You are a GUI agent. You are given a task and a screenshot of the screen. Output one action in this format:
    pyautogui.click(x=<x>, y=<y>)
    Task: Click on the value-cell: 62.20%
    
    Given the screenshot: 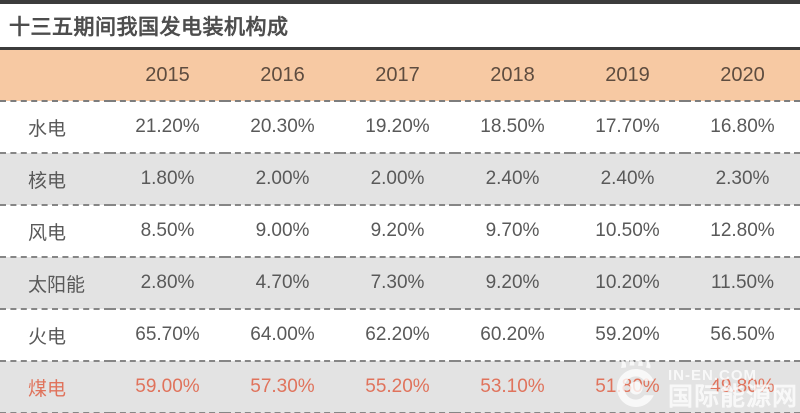 What is the action you would take?
    pyautogui.click(x=397, y=335)
    